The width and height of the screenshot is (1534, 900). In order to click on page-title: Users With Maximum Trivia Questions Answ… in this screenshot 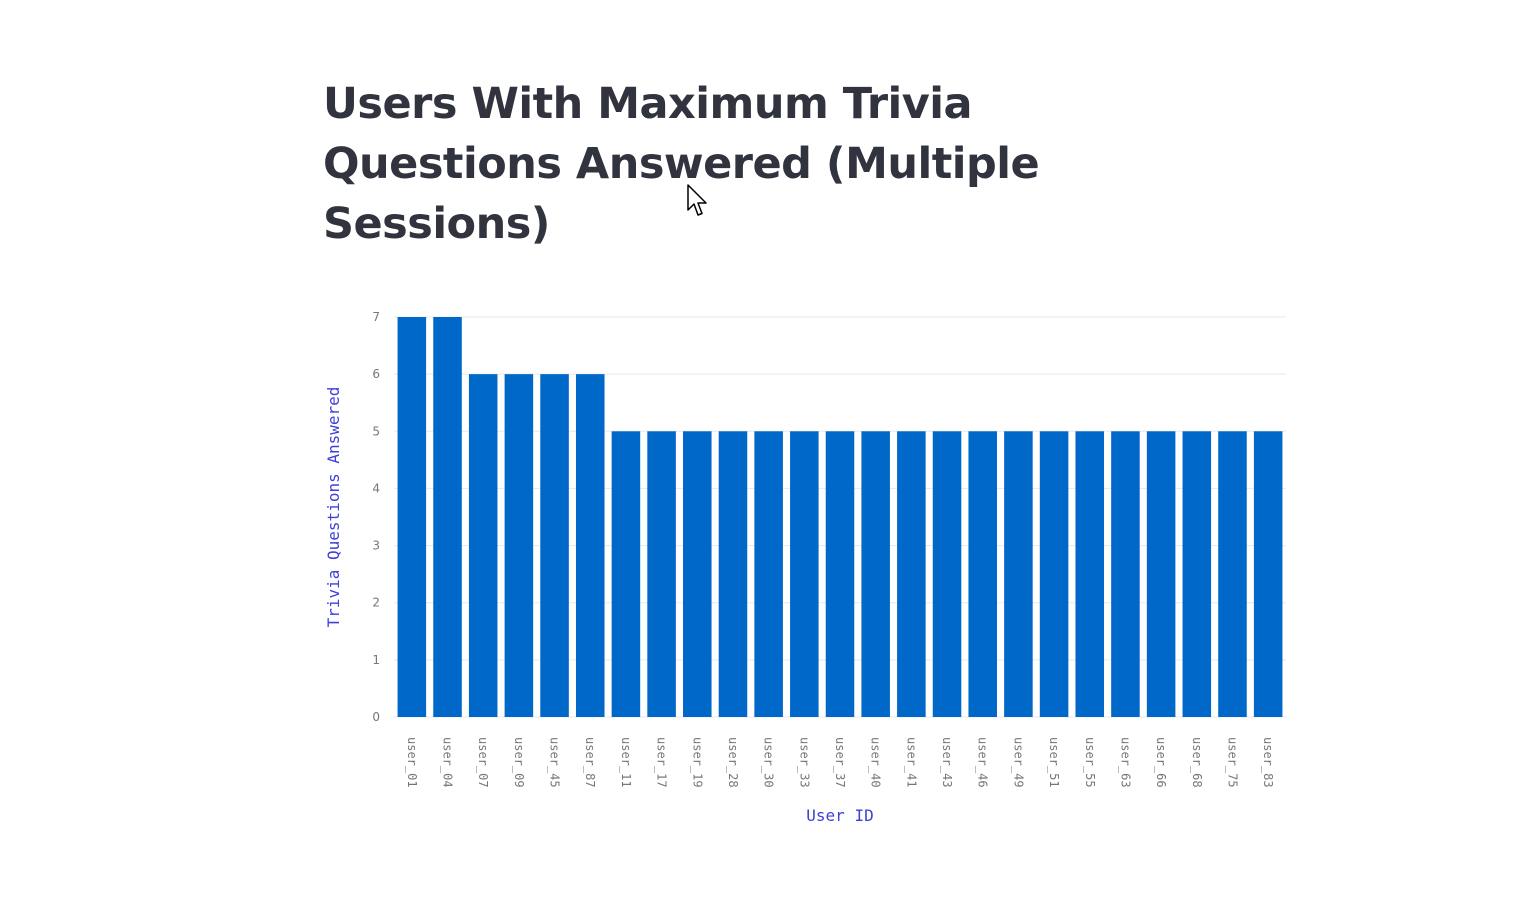, I will do `click(681, 164)`.